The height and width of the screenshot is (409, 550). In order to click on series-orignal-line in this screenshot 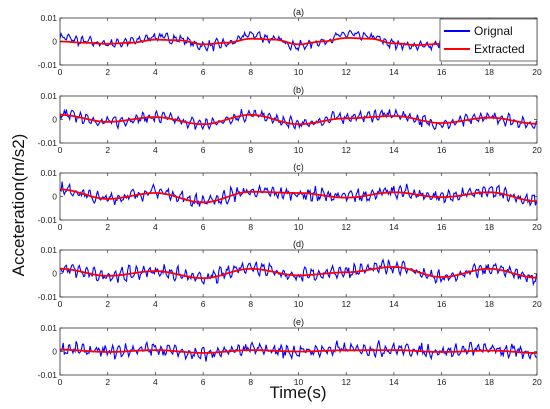, I will do `click(298, 272)`.